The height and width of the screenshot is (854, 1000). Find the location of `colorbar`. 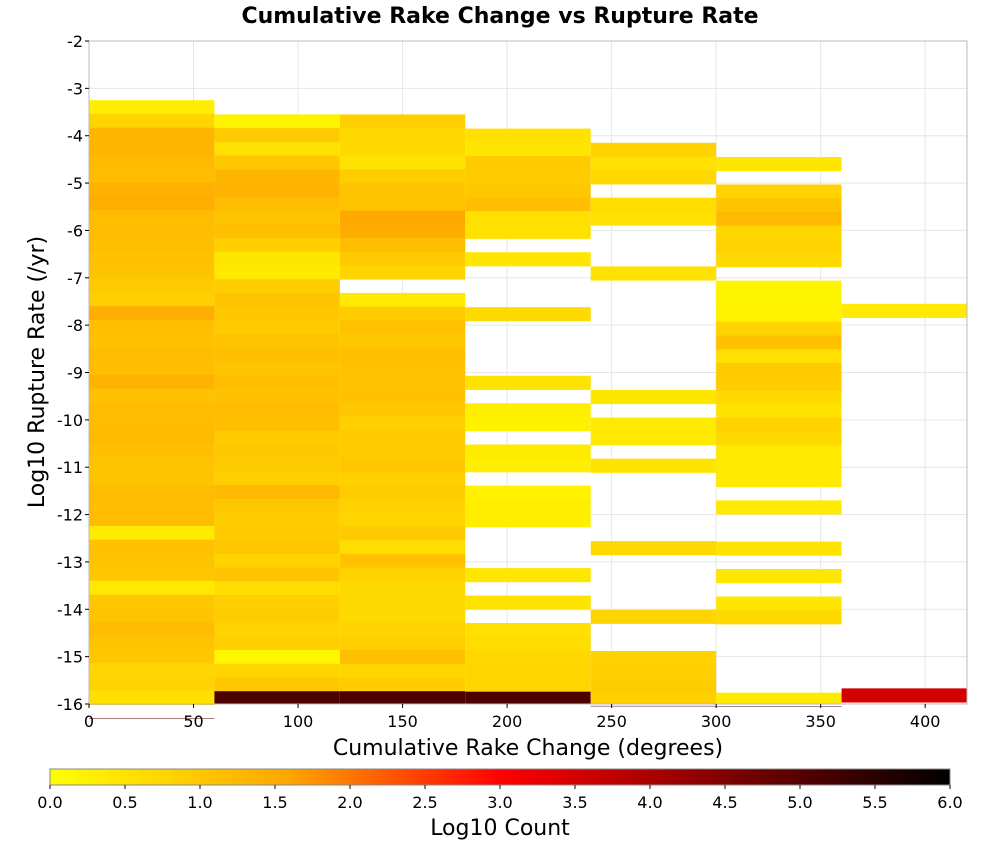

colorbar is located at coordinates (500, 777).